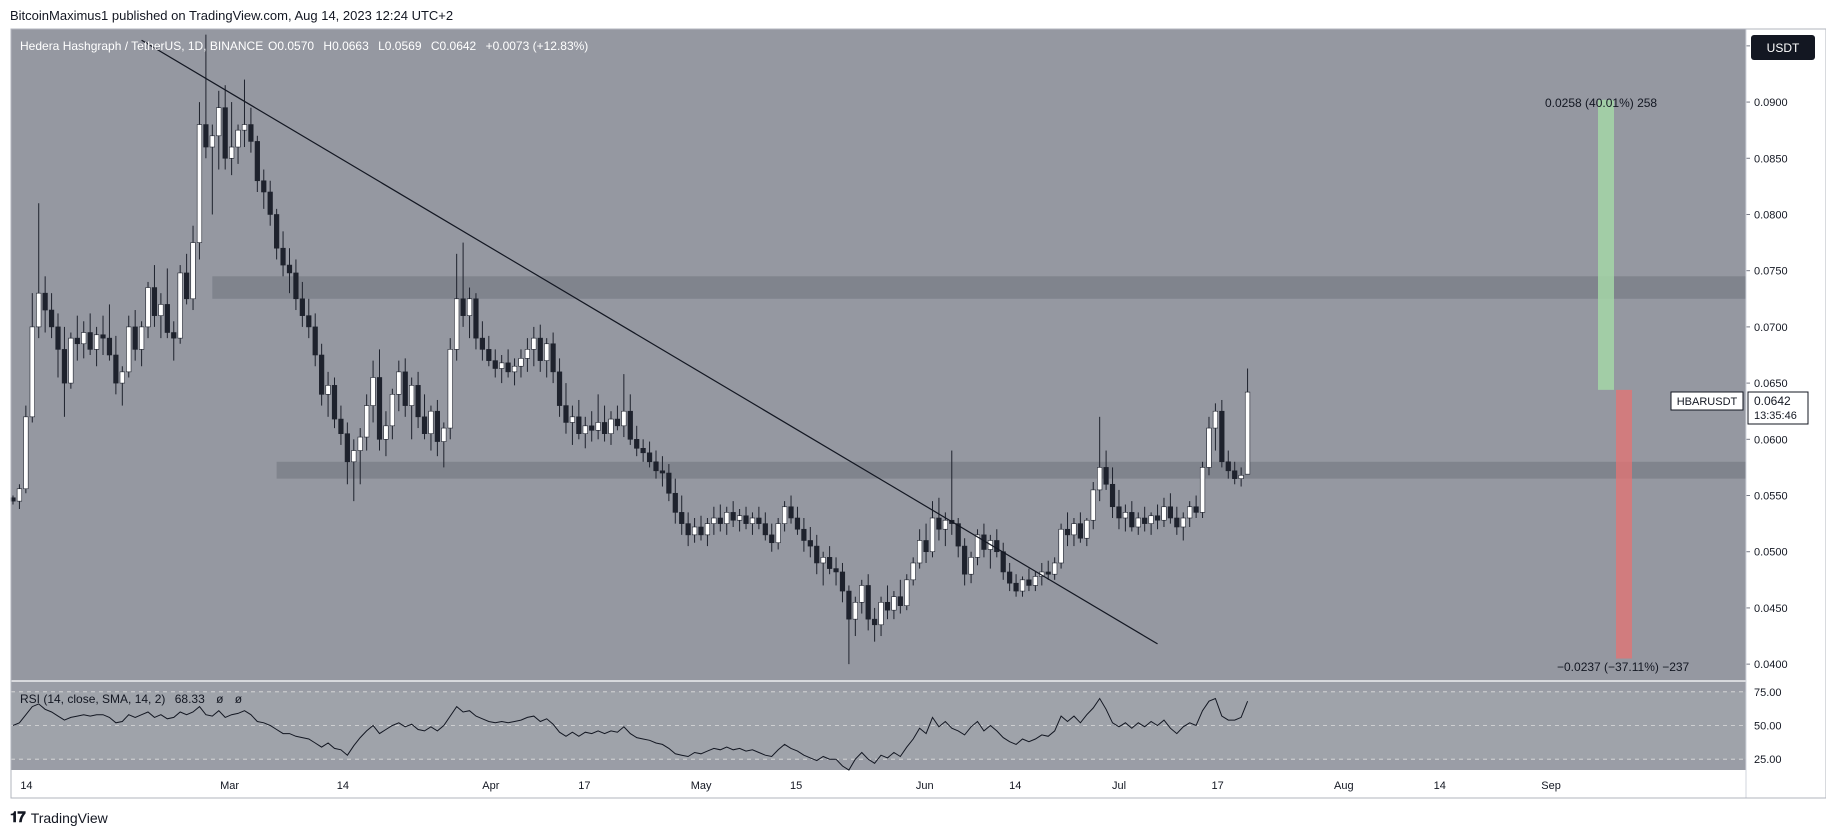 Image resolution: width=1826 pixels, height=837 pixels. I want to click on measure-down-box, so click(1624, 524).